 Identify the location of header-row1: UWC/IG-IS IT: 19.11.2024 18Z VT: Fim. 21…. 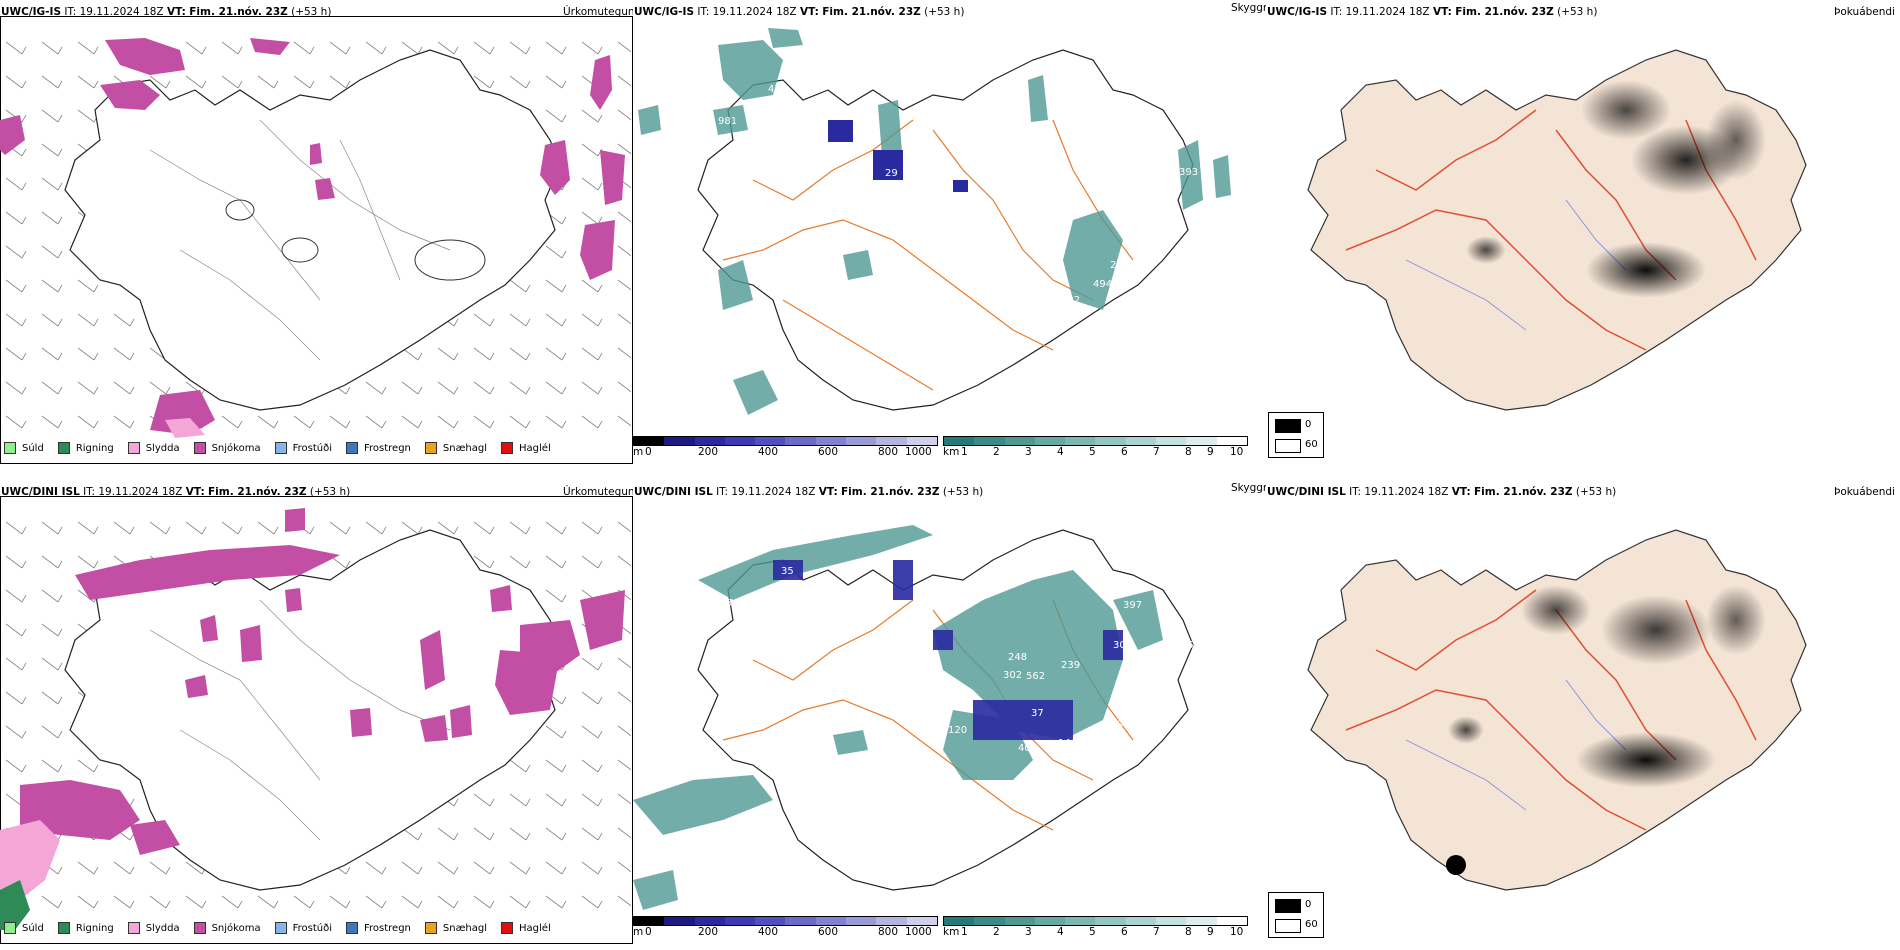
(166, 12).